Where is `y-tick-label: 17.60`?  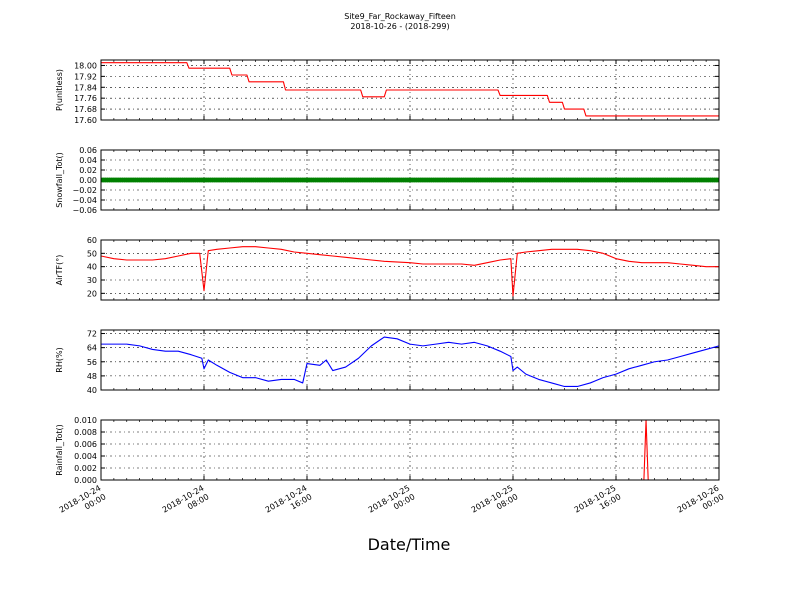 y-tick-label: 17.60 is located at coordinates (85, 120).